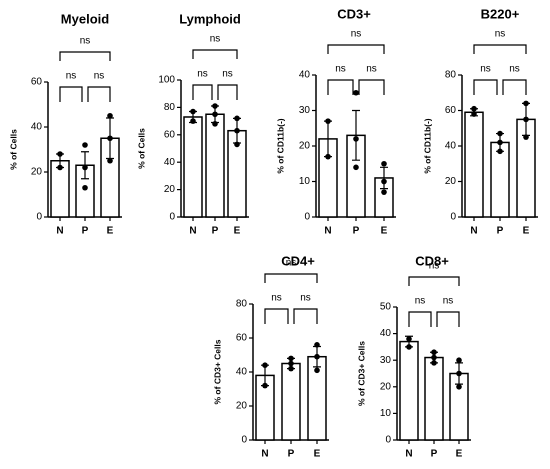 This screenshot has width=550, height=469. I want to click on panel: CD3+ % of CD11b(-) 0 10 20 30 40 N P Ens ns ns, so click(335, 121).